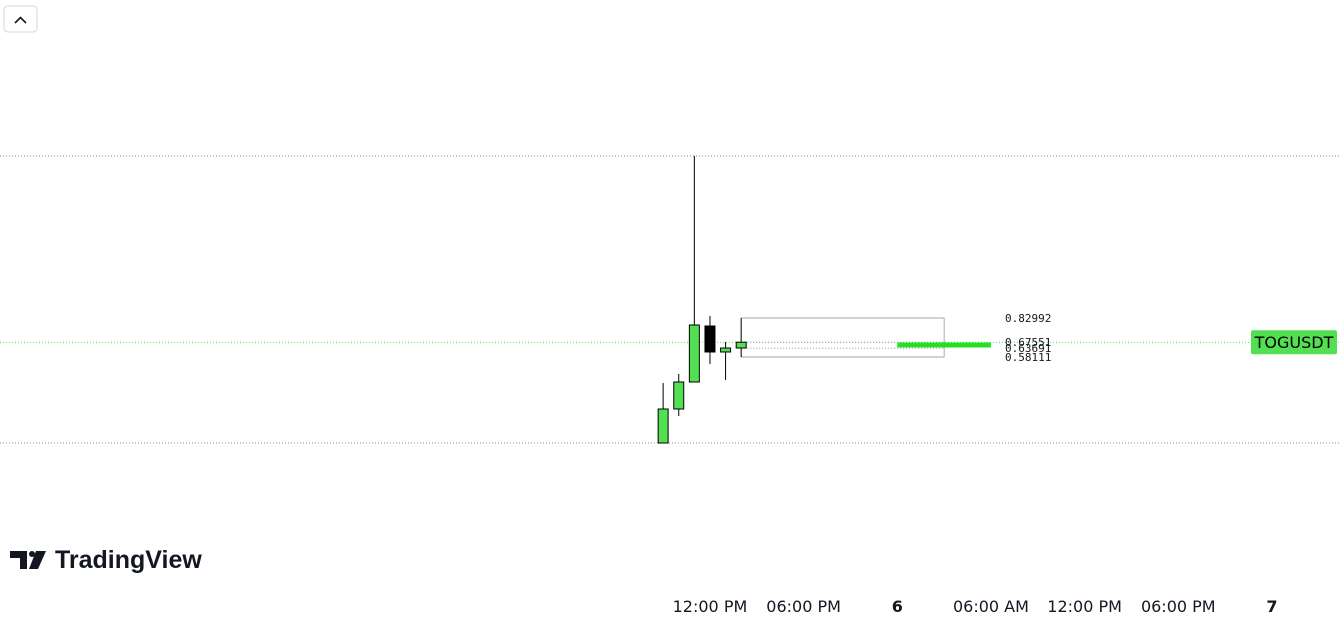 The image size is (1340, 622). Describe the element at coordinates (991, 606) in the screenshot. I see `x-tick-label: 06:00 AM` at that location.